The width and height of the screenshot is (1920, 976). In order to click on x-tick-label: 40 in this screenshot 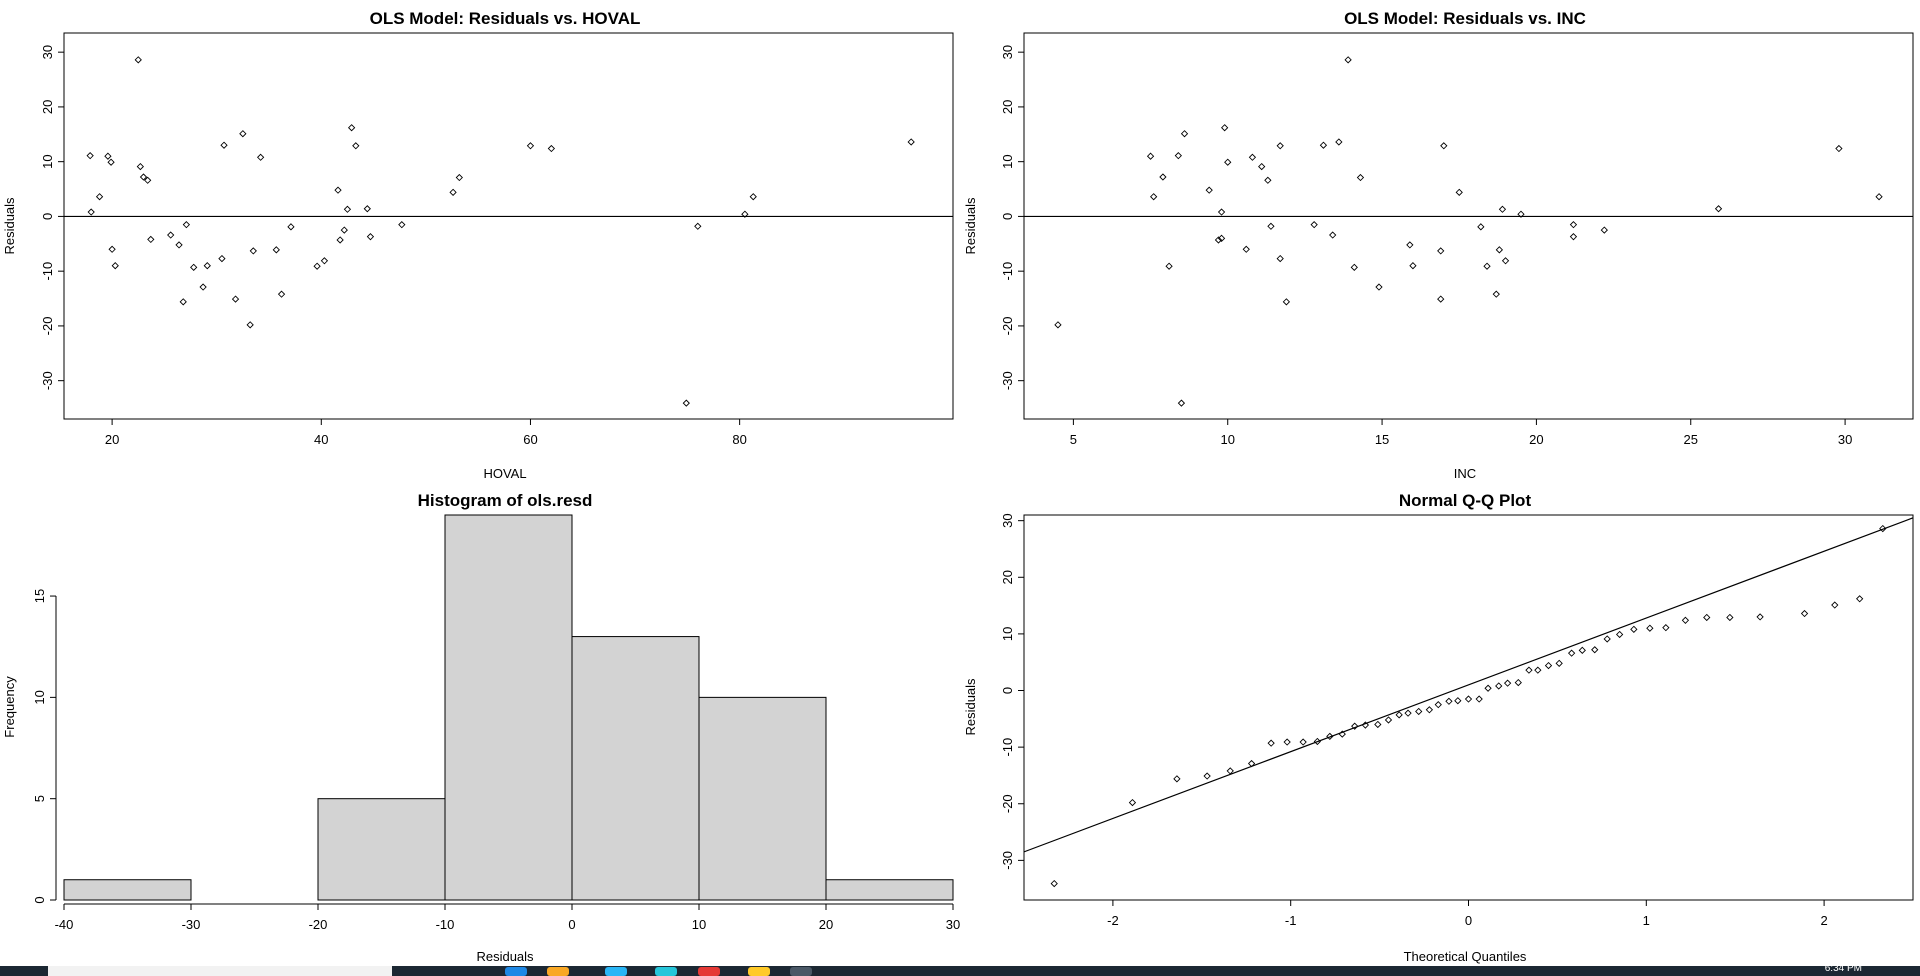, I will do `click(321, 439)`.